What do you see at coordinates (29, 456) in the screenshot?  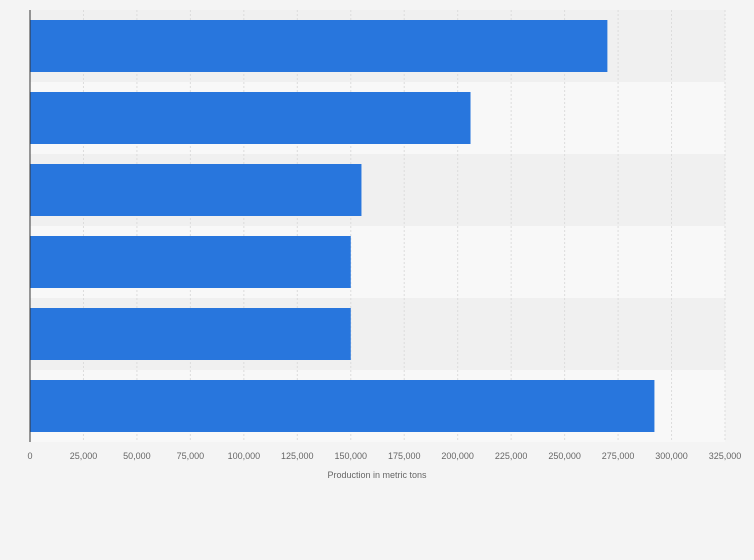 I see `x-tick-label: 0` at bounding box center [29, 456].